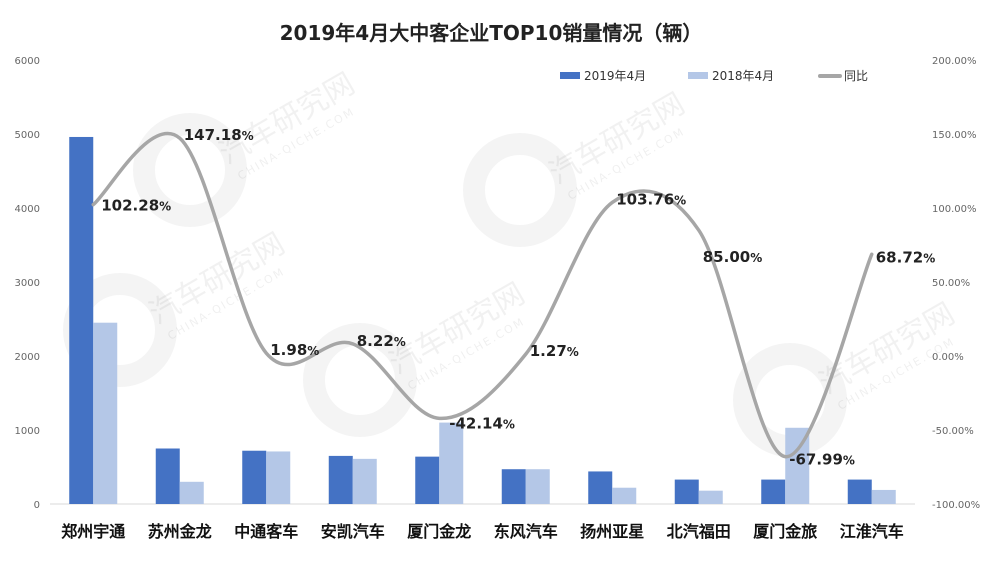 The image size is (982, 568). Describe the element at coordinates (213, 135) in the screenshot. I see `data-label-value: 147.18` at that location.